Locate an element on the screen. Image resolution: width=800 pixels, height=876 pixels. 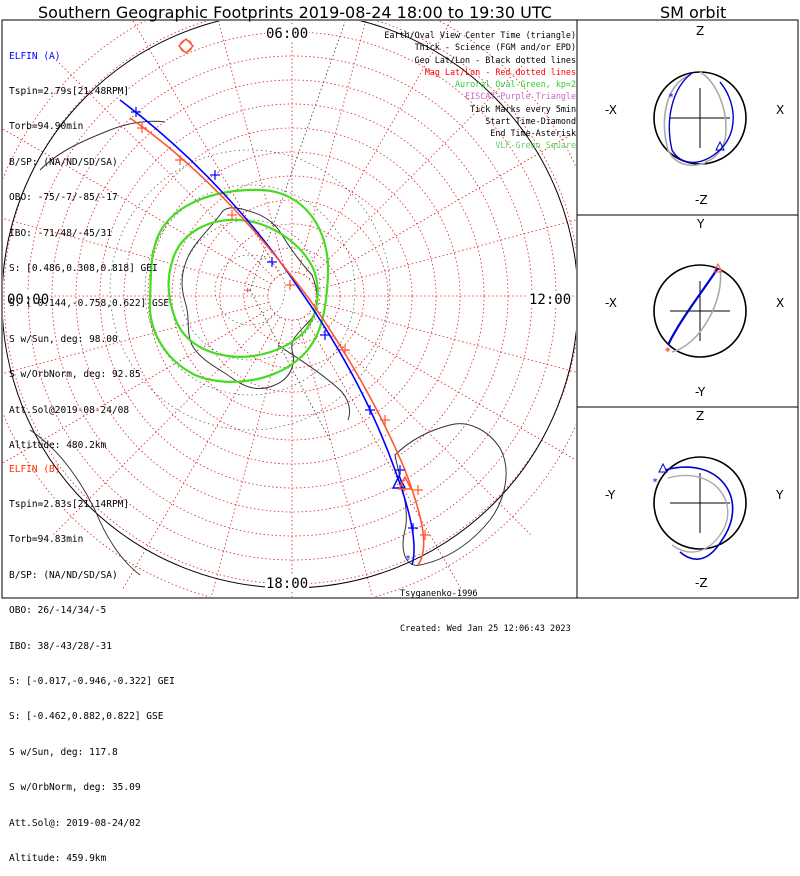
elfin-a-line: Tspin=2.79s[21.48RPM] is located at coordinates (69, 91).